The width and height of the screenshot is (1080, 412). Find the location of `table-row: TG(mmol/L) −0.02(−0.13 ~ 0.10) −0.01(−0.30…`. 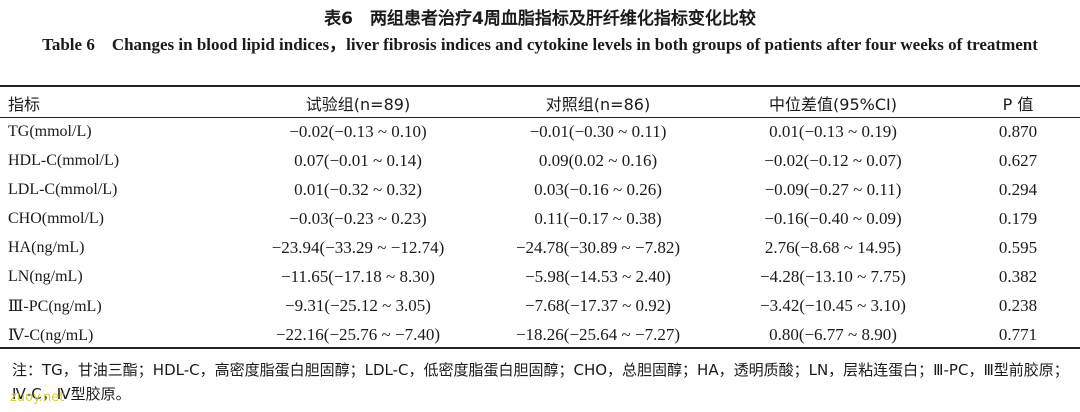

table-row: TG(mmol/L) −0.02(−0.13 ~ 0.10) −0.01(−0.30… is located at coordinates (540, 131).